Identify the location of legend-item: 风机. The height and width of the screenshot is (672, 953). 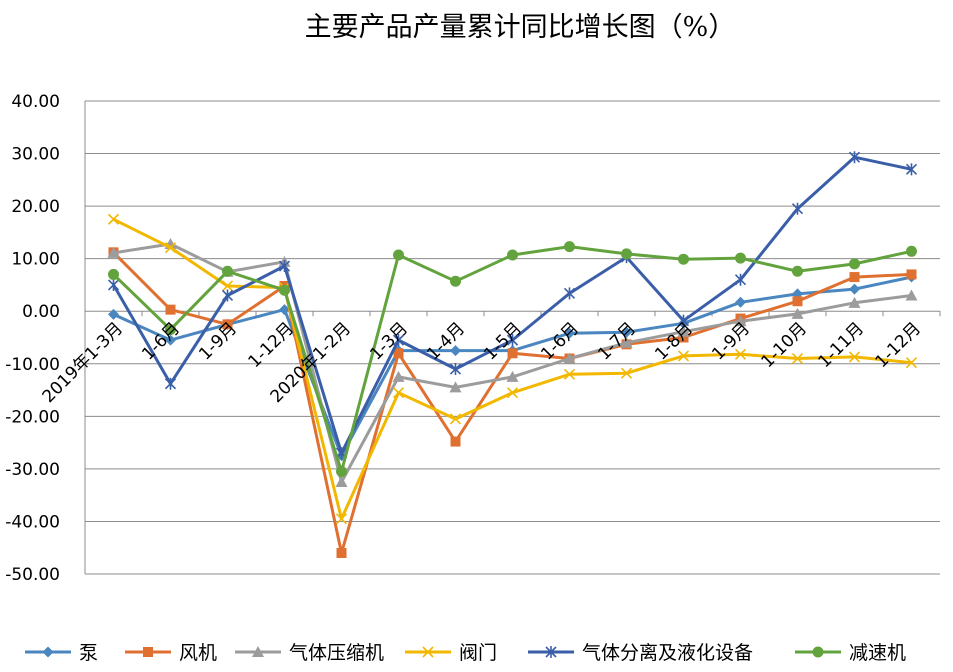
(171, 653).